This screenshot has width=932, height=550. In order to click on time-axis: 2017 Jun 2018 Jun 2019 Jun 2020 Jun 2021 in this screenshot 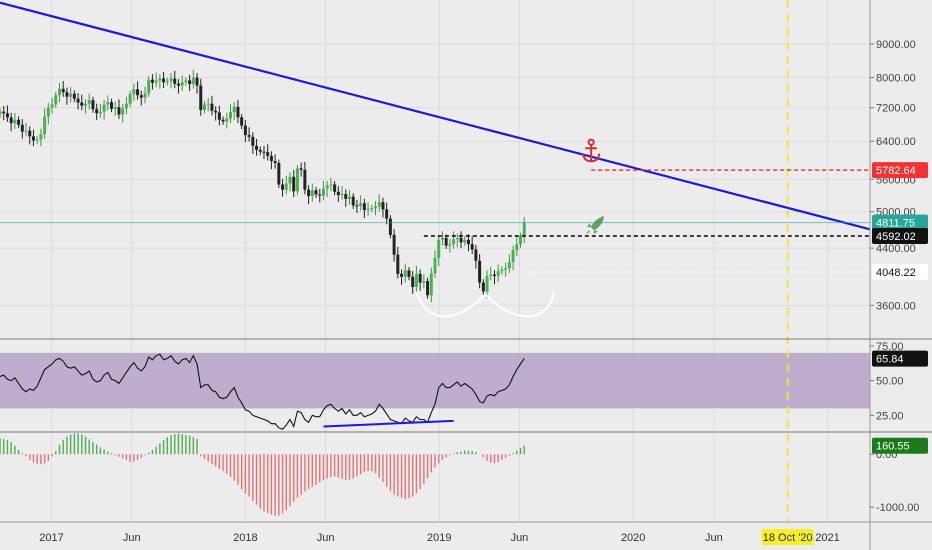, I will do `click(439, 538)`.